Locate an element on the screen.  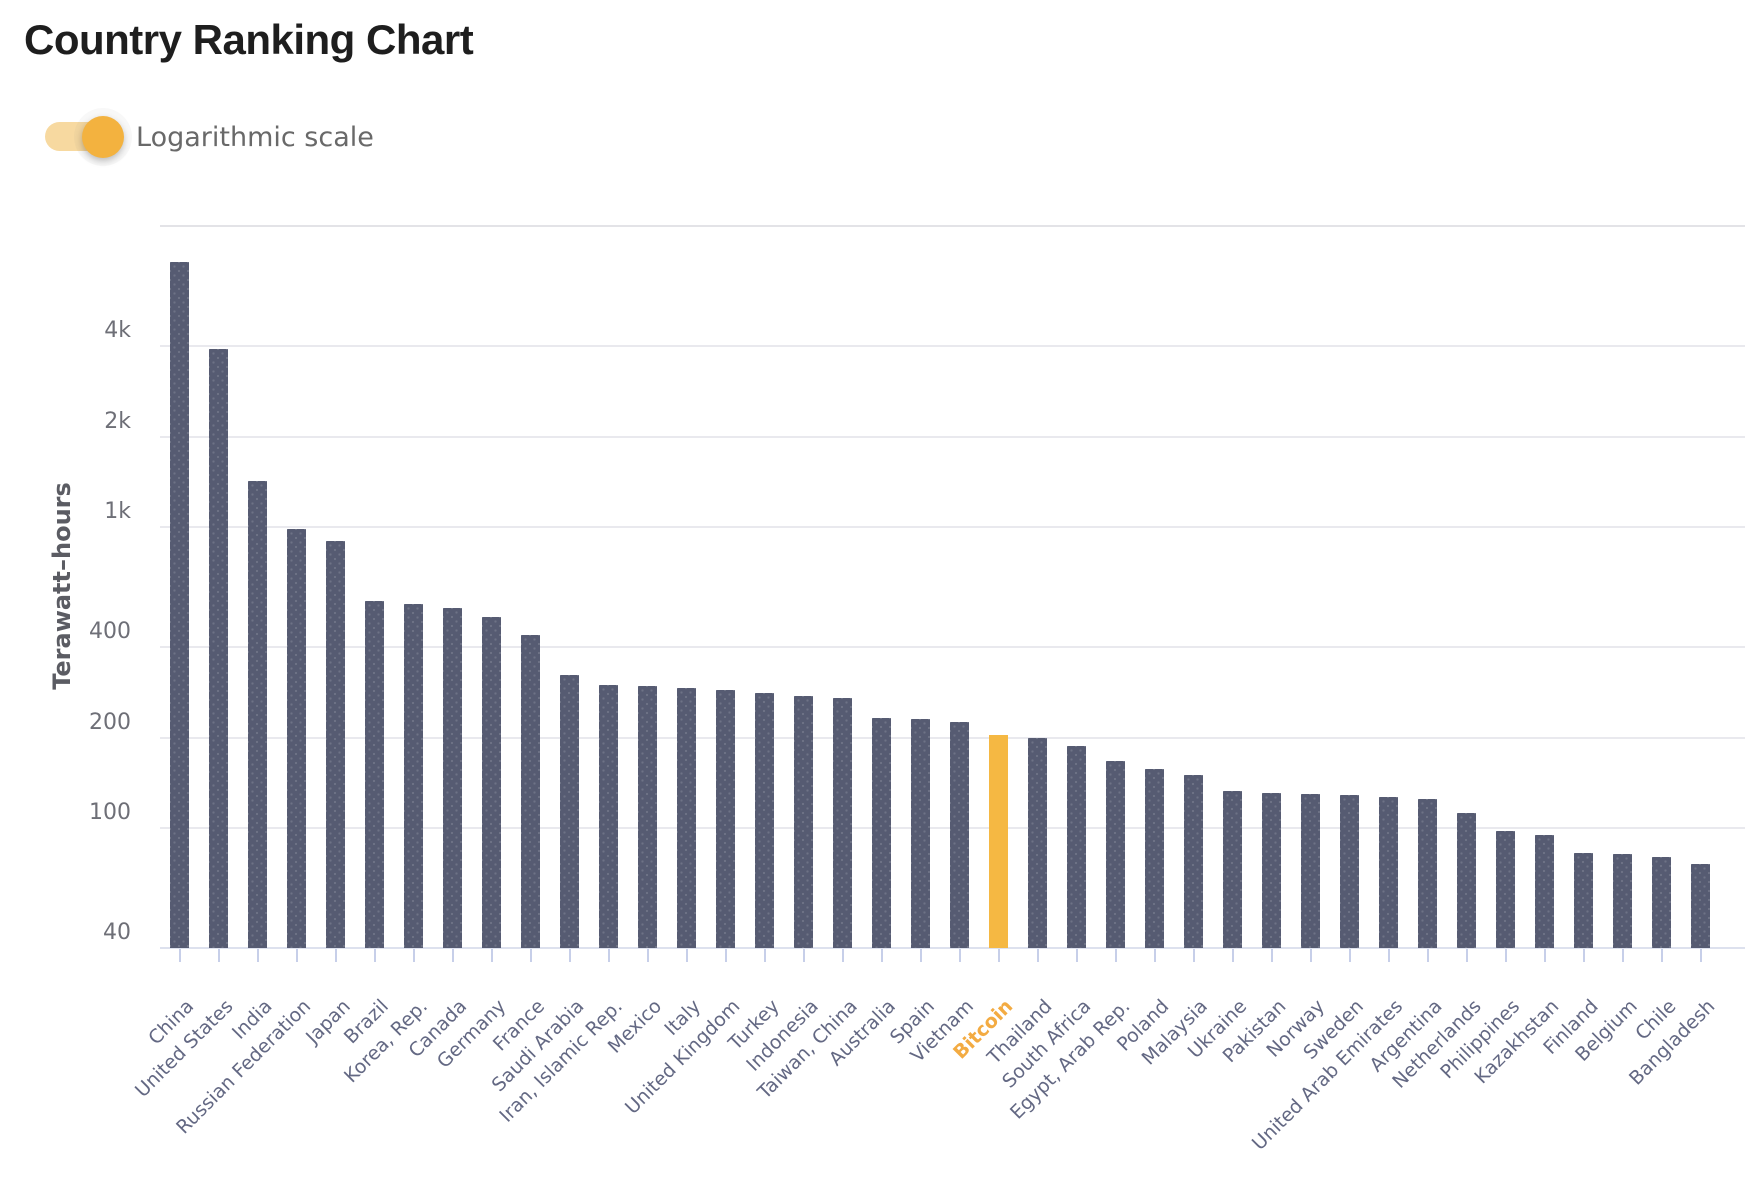
bar-france is located at coordinates (530, 791).